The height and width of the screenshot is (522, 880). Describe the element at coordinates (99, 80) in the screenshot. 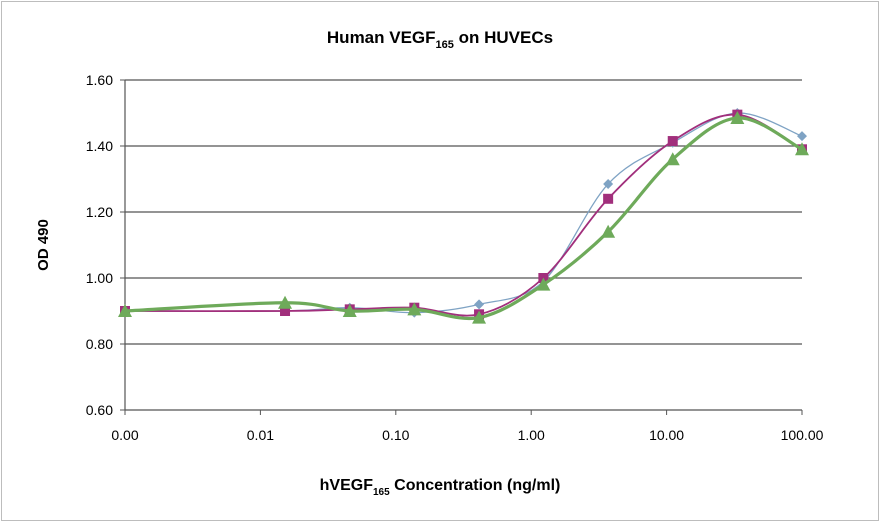

I see `y-tick-label: 1.60` at that location.